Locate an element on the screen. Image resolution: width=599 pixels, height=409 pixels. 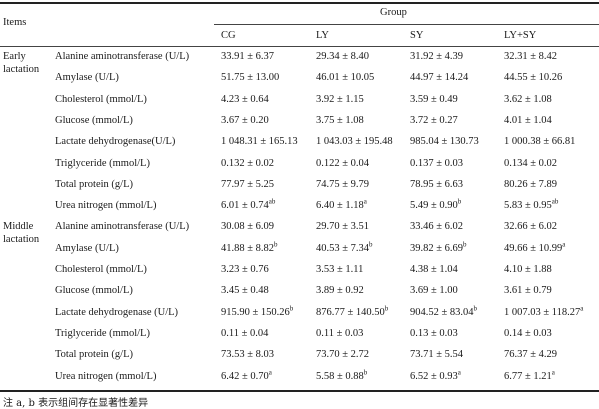
table-cell: 3.62 ± 1.08 is located at coordinates (528, 100).